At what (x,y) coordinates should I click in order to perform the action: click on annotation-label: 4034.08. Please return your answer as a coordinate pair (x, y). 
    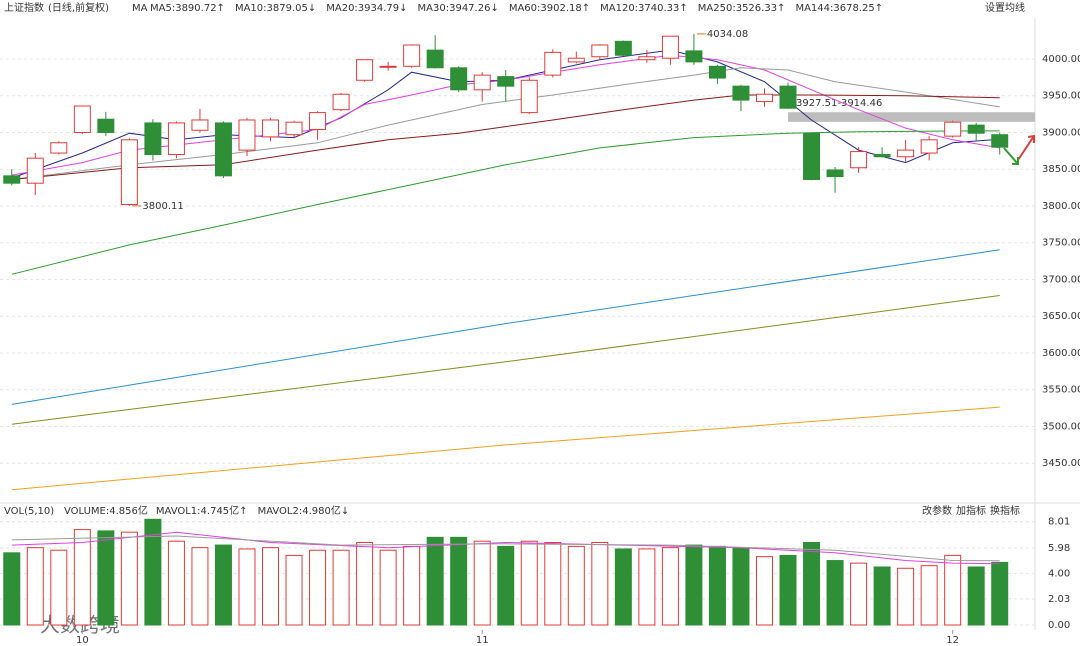
    Looking at the image, I should click on (727, 34).